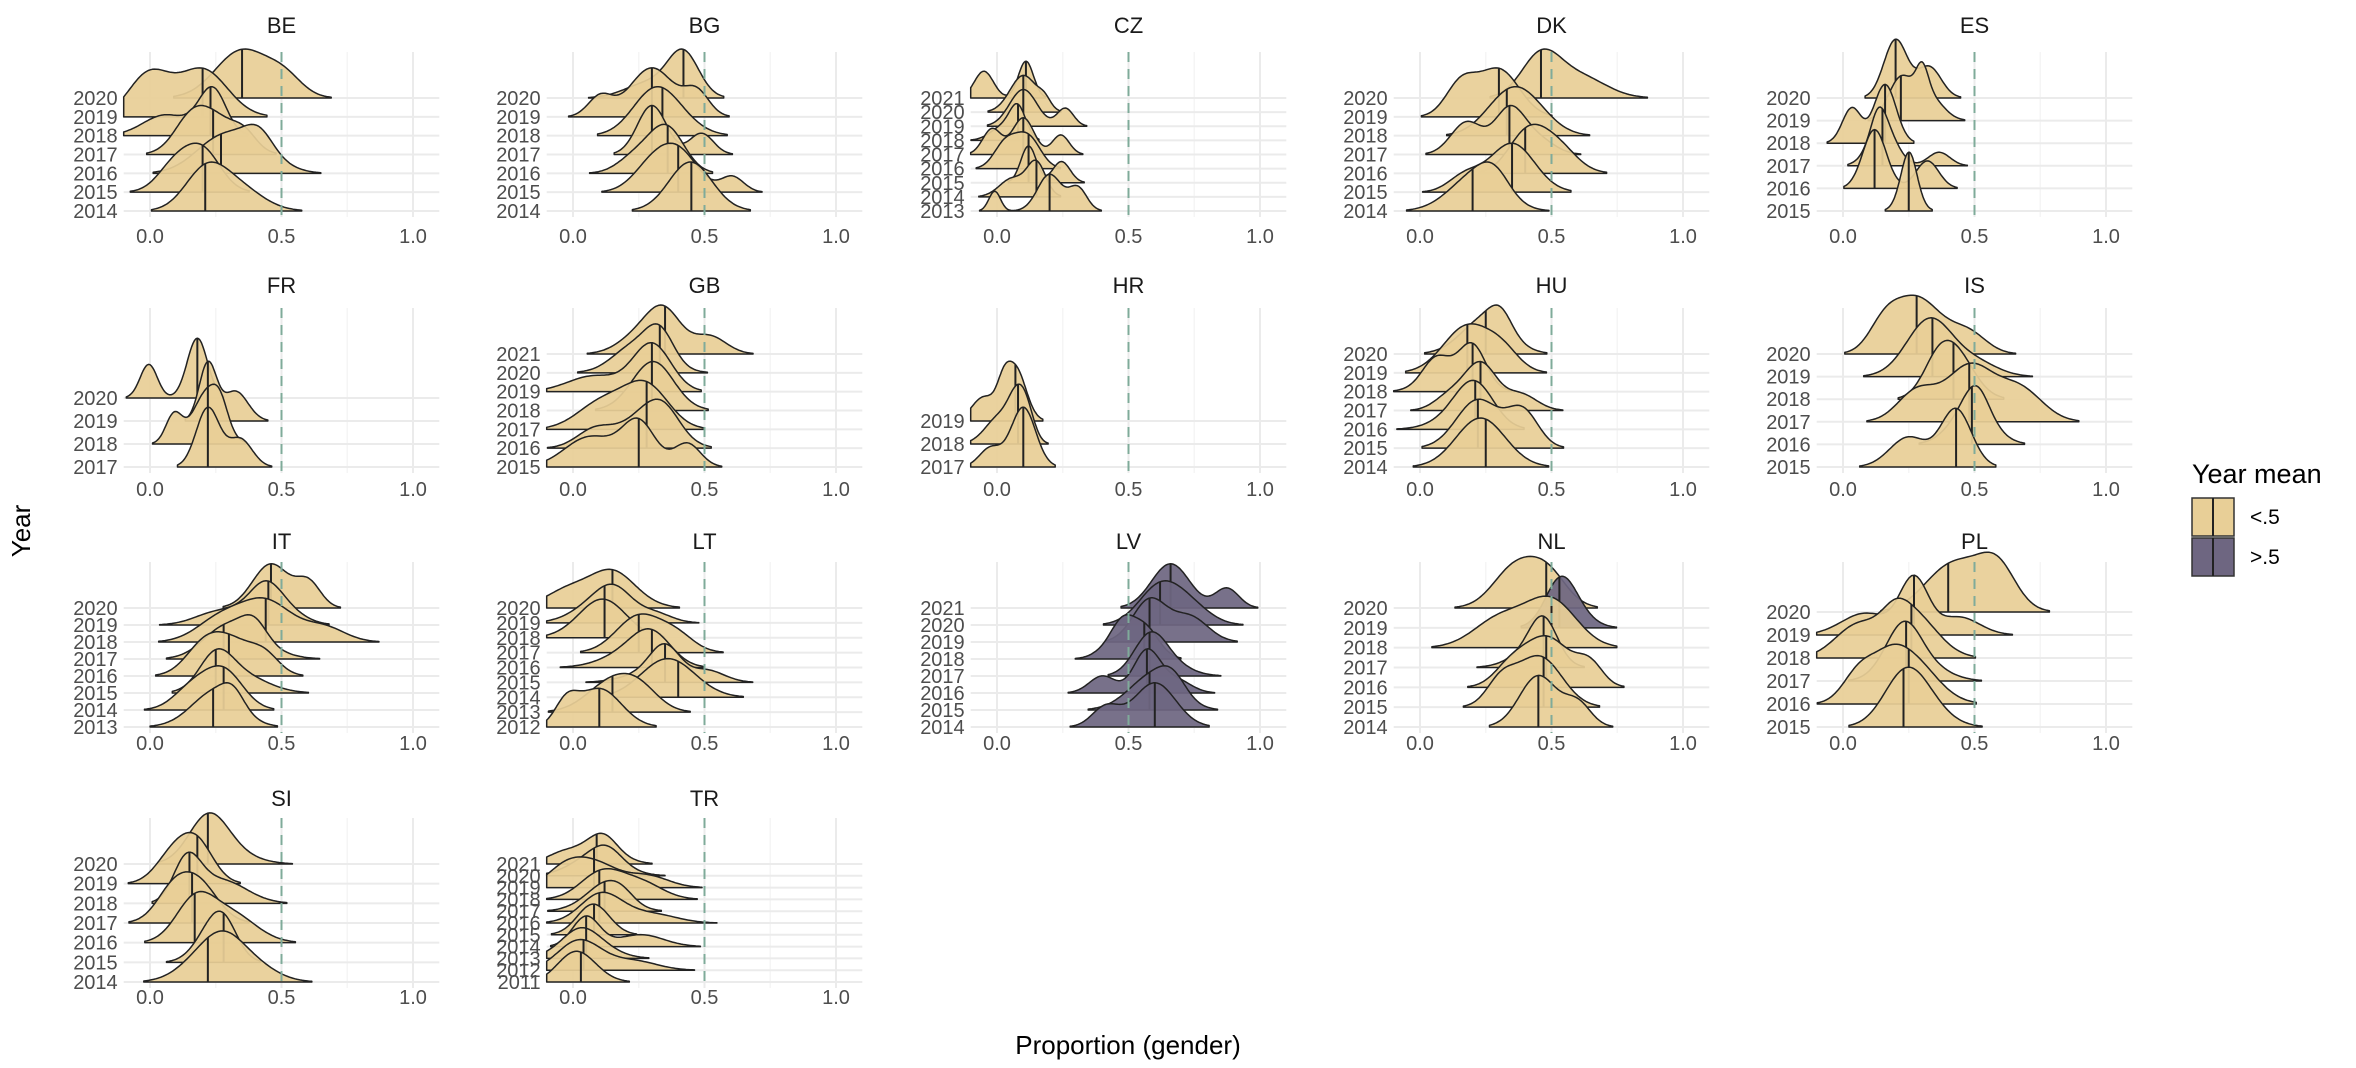 This screenshot has height=1068, width=2356. What do you see at coordinates (1129, 541) in the screenshot?
I see `panel-title: LV` at bounding box center [1129, 541].